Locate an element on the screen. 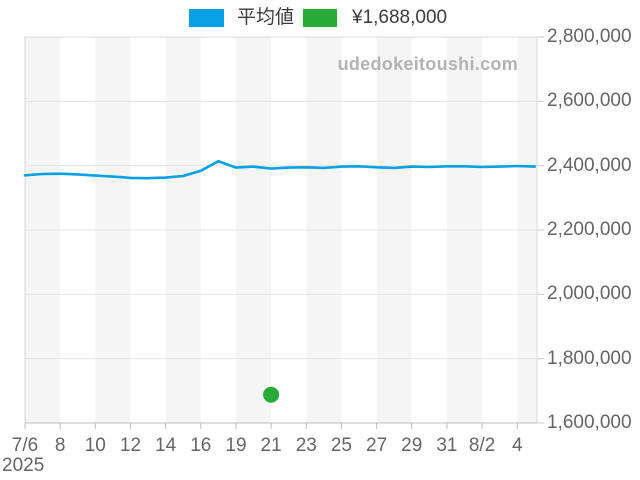 Image resolution: width=640 pixels, height=480 pixels. watermark: udedokeitoushi.com is located at coordinates (427, 64).